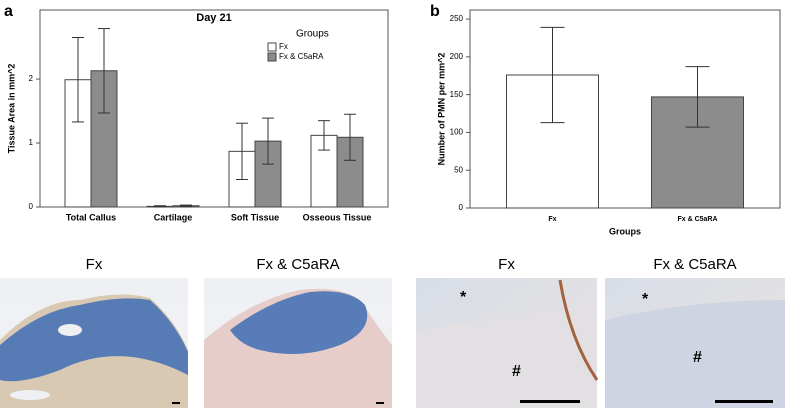 Image resolution: width=785 pixels, height=416 pixels. Describe the element at coordinates (697, 152) in the screenshot. I see `bar` at that location.